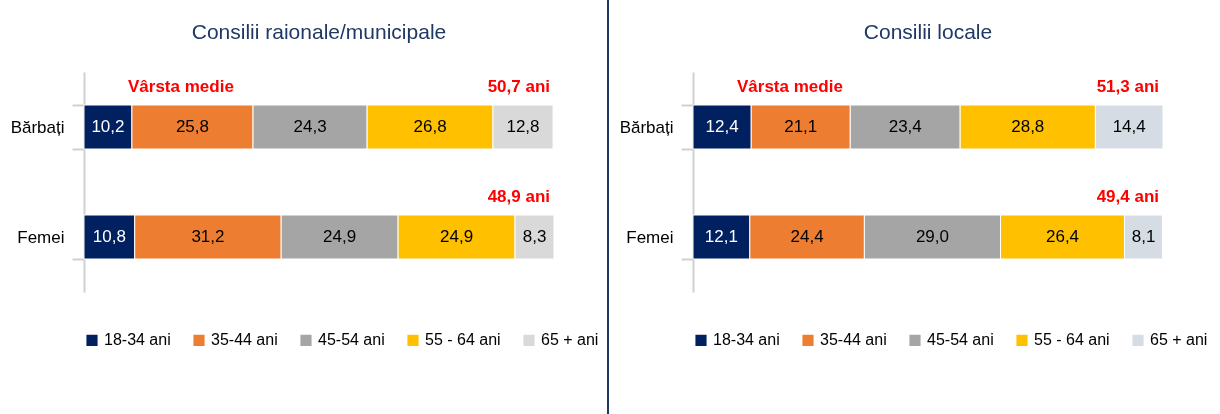 This screenshot has height=414, width=1220. Describe the element at coordinates (722, 126) in the screenshot. I see `data-label: 12,4` at that location.